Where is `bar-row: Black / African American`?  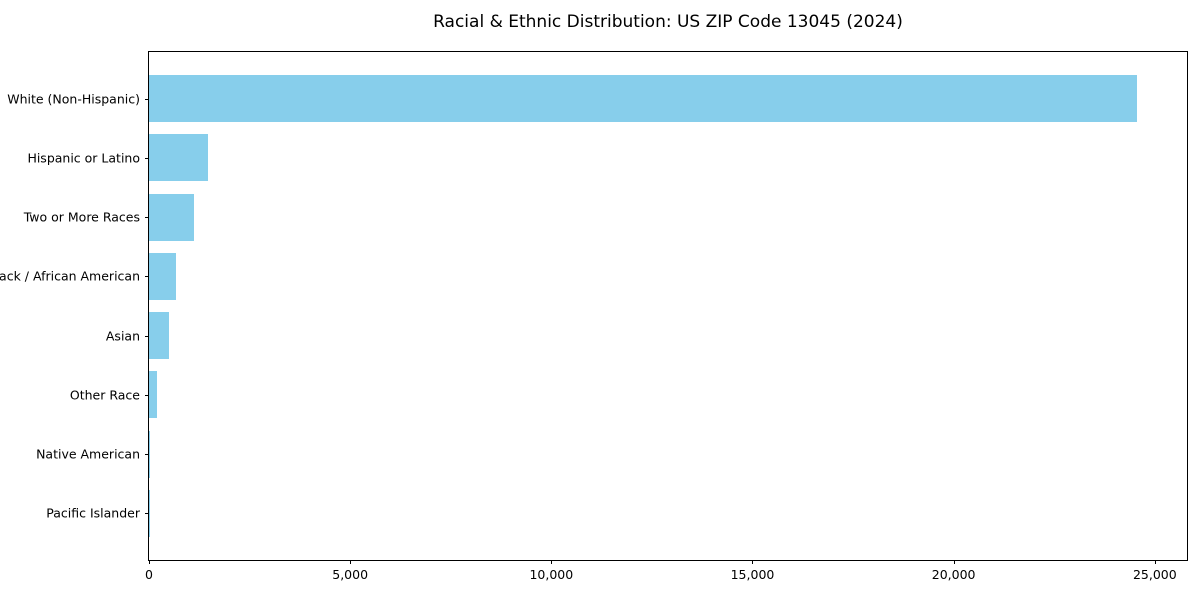
bar-row: Black / African American is located at coordinates (593, 276).